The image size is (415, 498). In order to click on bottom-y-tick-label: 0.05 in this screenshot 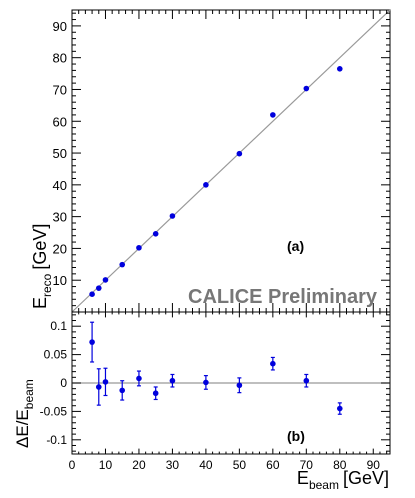, I will do `click(56, 355)`.